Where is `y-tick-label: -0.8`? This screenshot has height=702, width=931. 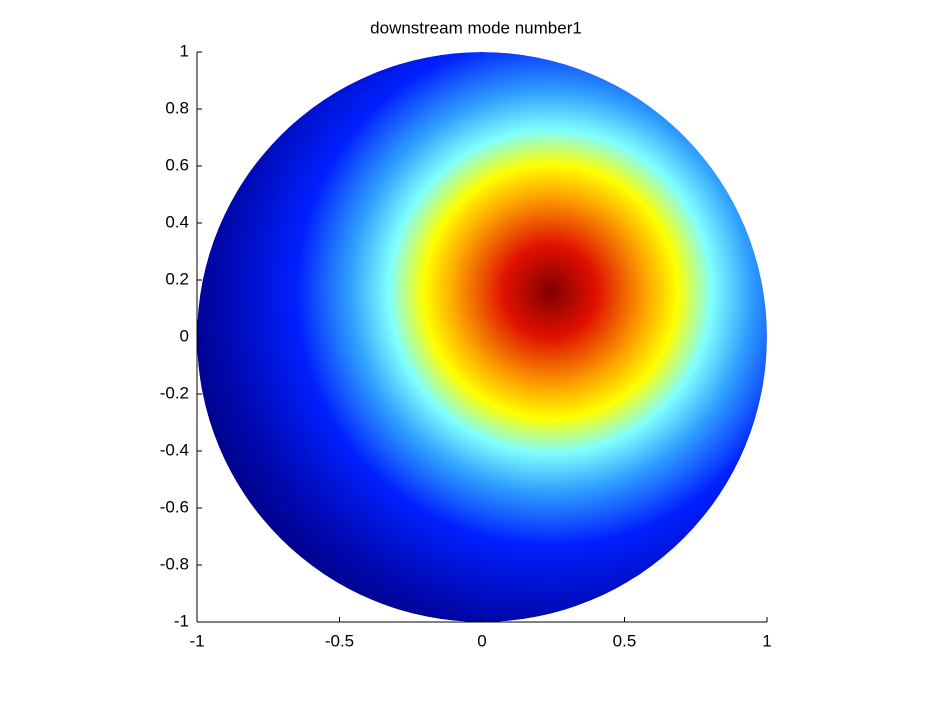
y-tick-label: -0.8 is located at coordinates (174, 563).